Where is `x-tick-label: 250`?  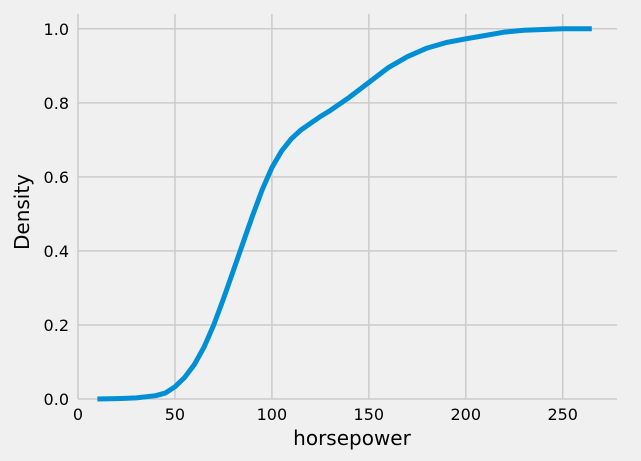
x-tick-label: 250 is located at coordinates (562, 414).